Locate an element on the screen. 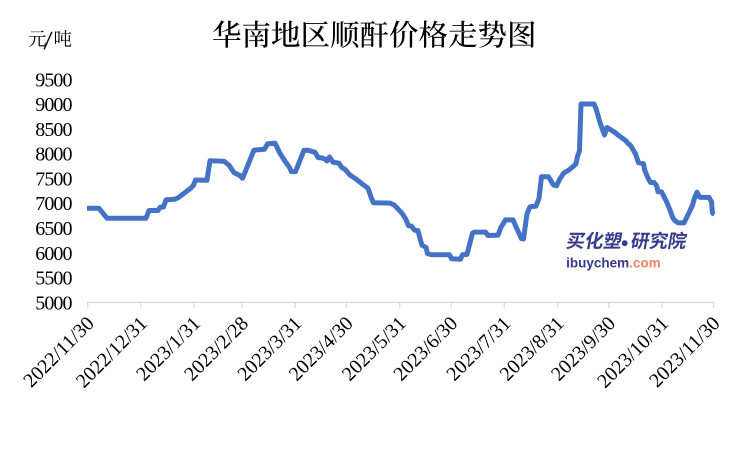 This screenshot has width=749, height=455. svg-text: 7000 is located at coordinates (53, 204).